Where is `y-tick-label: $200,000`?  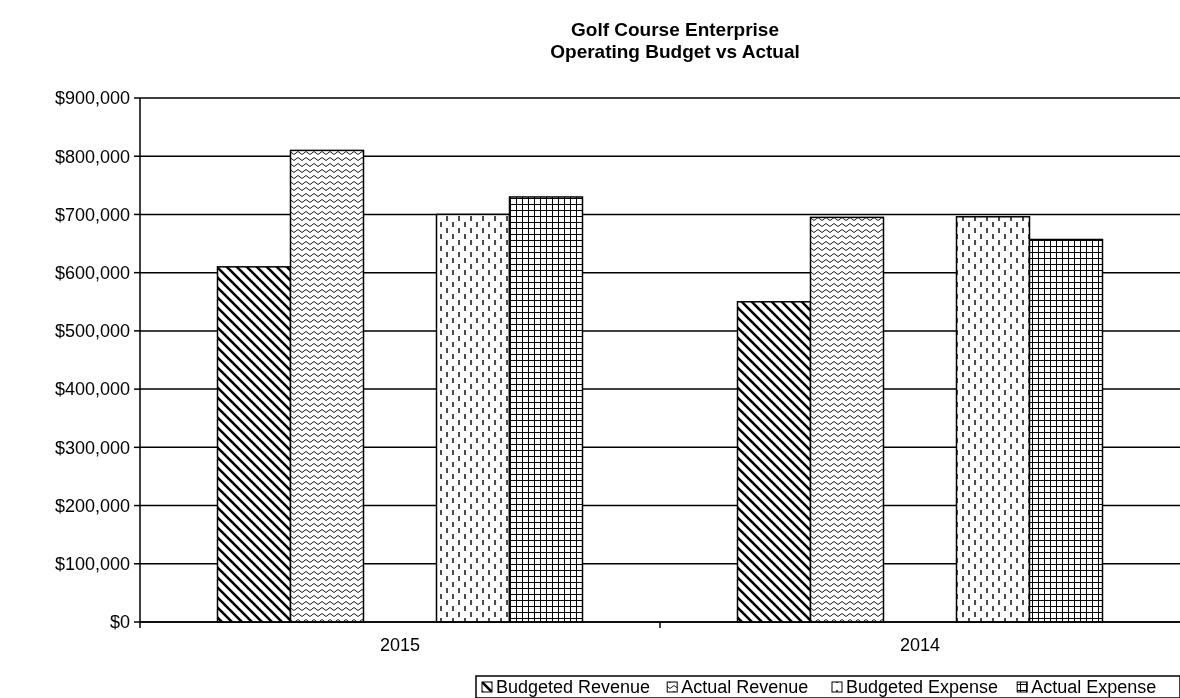
y-tick-label: $200,000 is located at coordinates (92, 505).